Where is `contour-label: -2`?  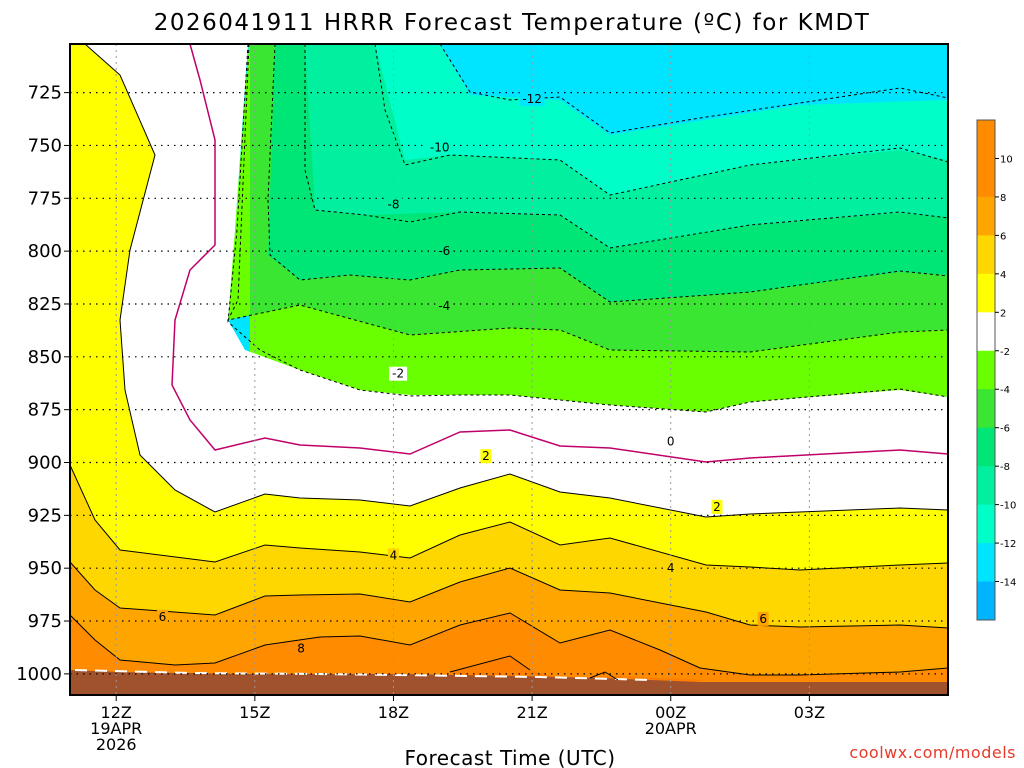 contour-label: -2 is located at coordinates (398, 374).